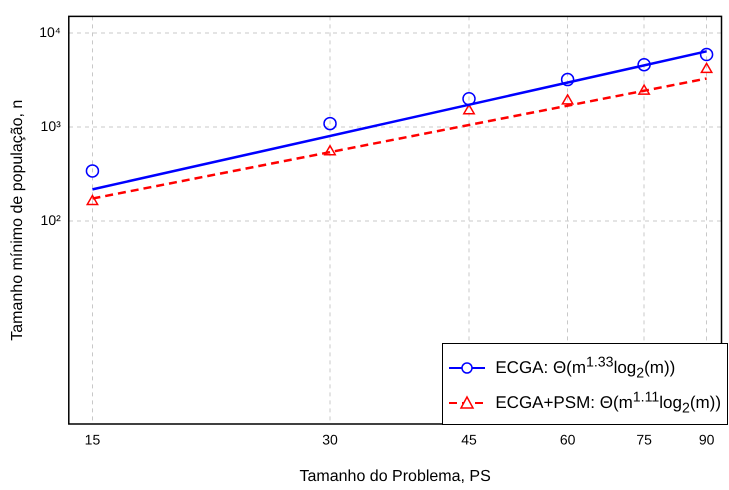 The image size is (729, 490). Describe the element at coordinates (51, 126) in the screenshot. I see `y-tick-label: 10³` at that location.